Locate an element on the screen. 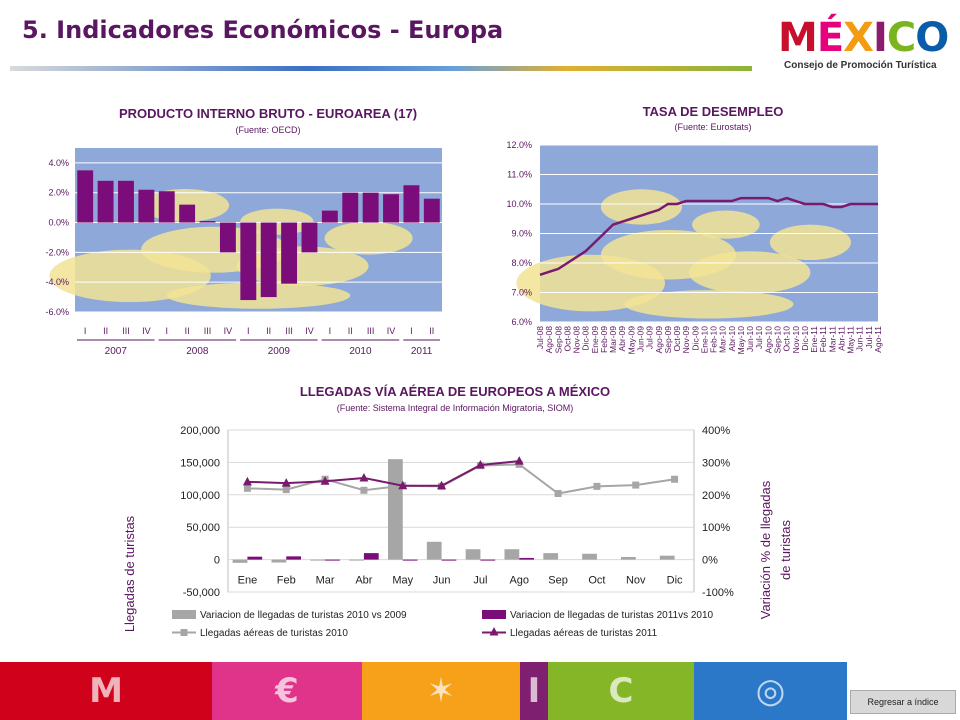  arrivals-ytick-label: 200,000 is located at coordinates (200, 431).